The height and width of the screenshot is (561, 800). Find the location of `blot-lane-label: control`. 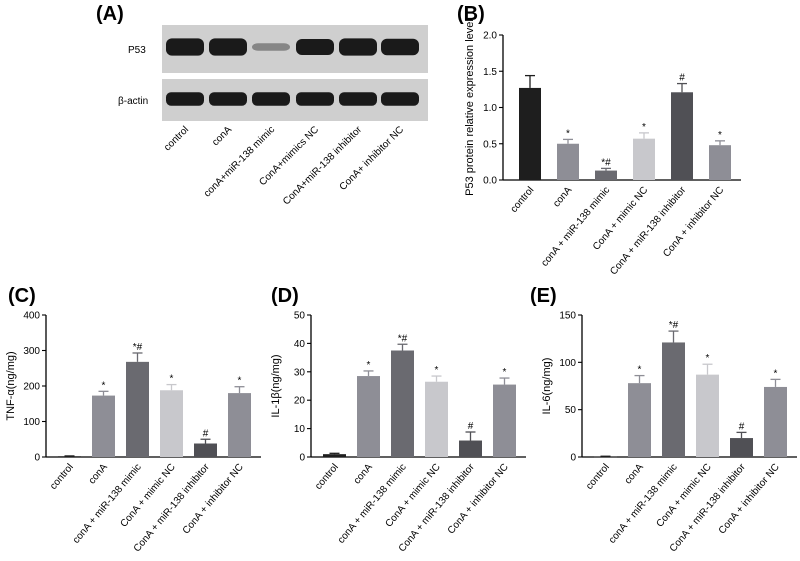

blot-lane-label: control is located at coordinates (176, 138).